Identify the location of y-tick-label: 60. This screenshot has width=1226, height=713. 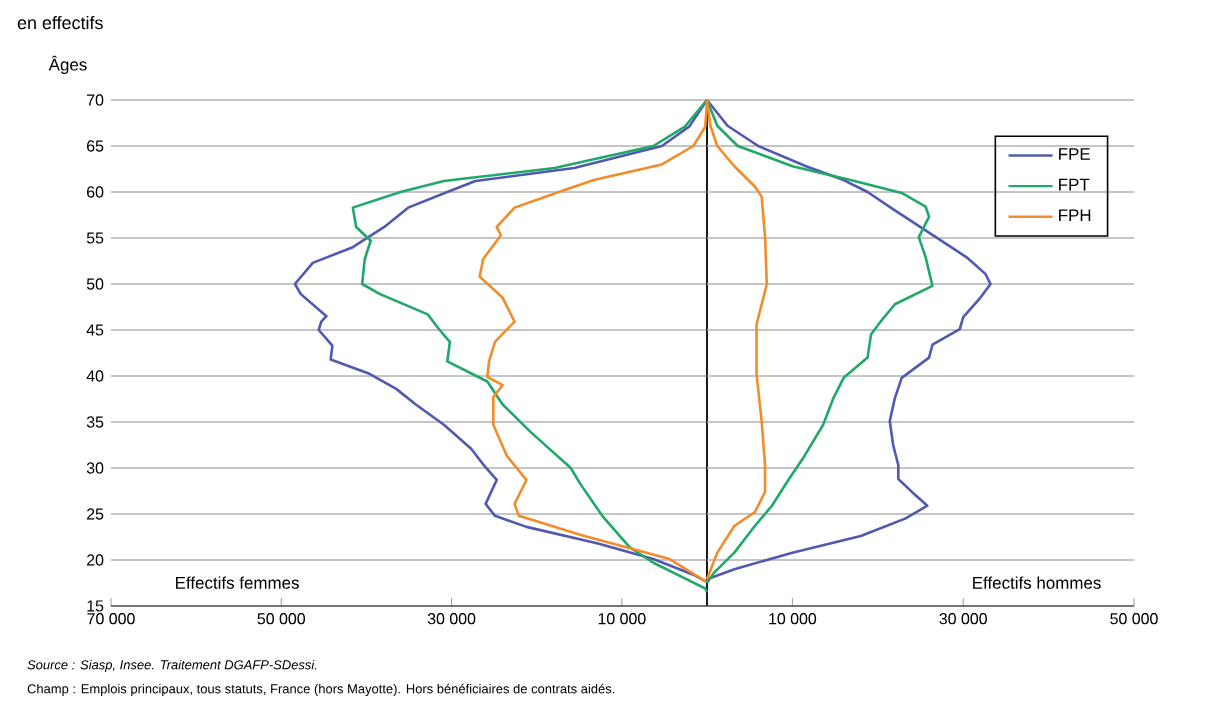
(95, 192).